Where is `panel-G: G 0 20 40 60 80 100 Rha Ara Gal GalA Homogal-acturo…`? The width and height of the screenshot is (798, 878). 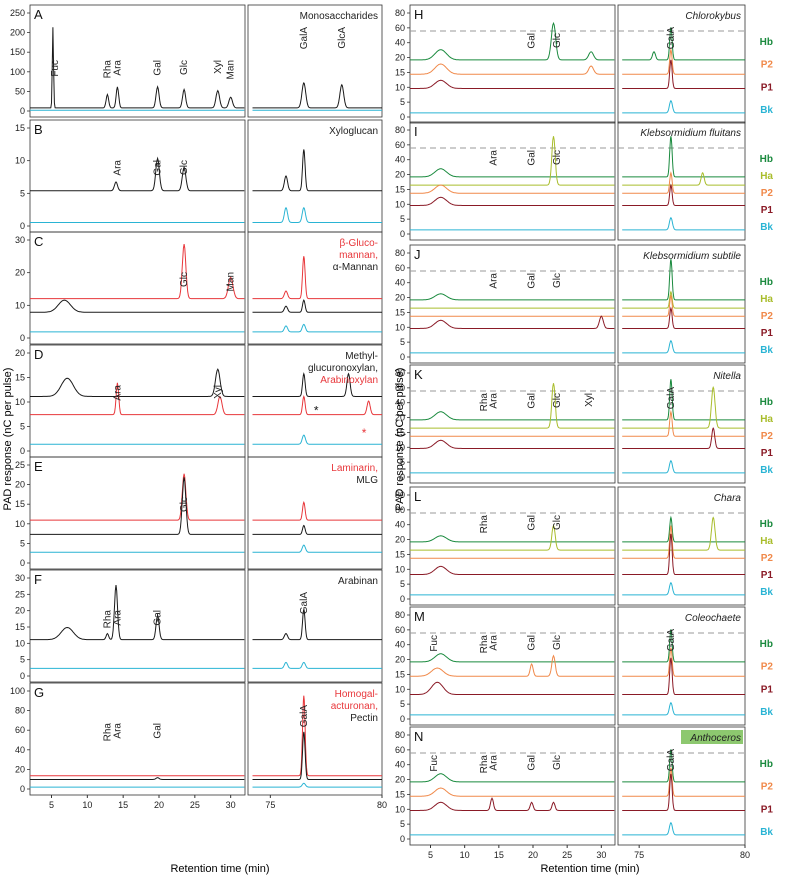 panel-G: G 0 20 40 60 80 100 Rha Ara Gal GalA Homogal-acturo… is located at coordinates (196, 739).